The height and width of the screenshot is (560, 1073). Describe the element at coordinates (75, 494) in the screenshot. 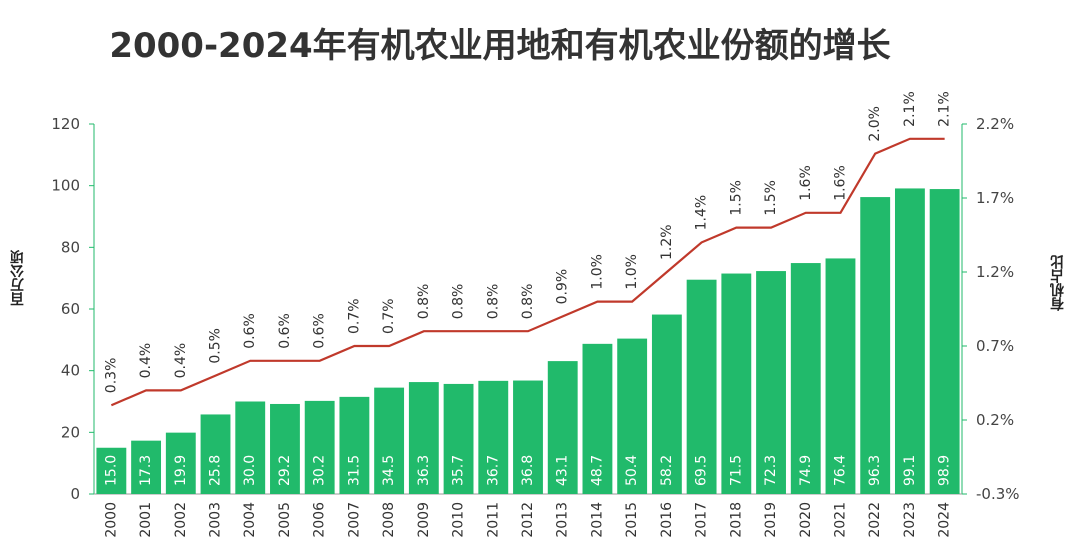

I see `left-axis-tick-label: 0` at that location.